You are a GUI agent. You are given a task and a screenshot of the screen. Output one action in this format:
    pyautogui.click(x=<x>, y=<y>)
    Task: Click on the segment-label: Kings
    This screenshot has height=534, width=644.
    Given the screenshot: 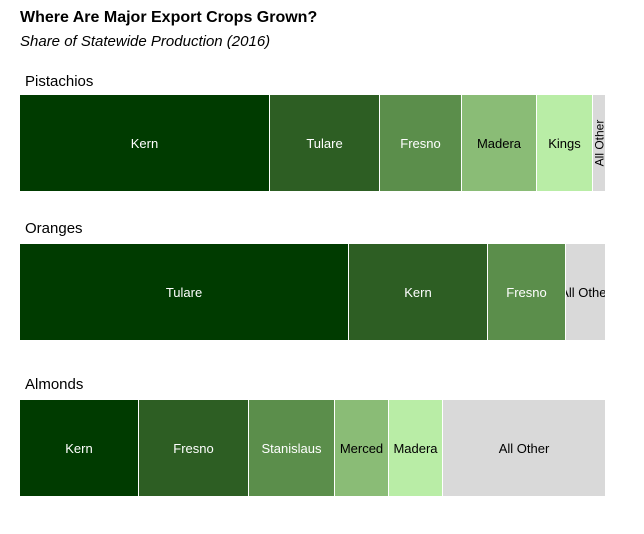 What is the action you would take?
    pyautogui.click(x=564, y=143)
    